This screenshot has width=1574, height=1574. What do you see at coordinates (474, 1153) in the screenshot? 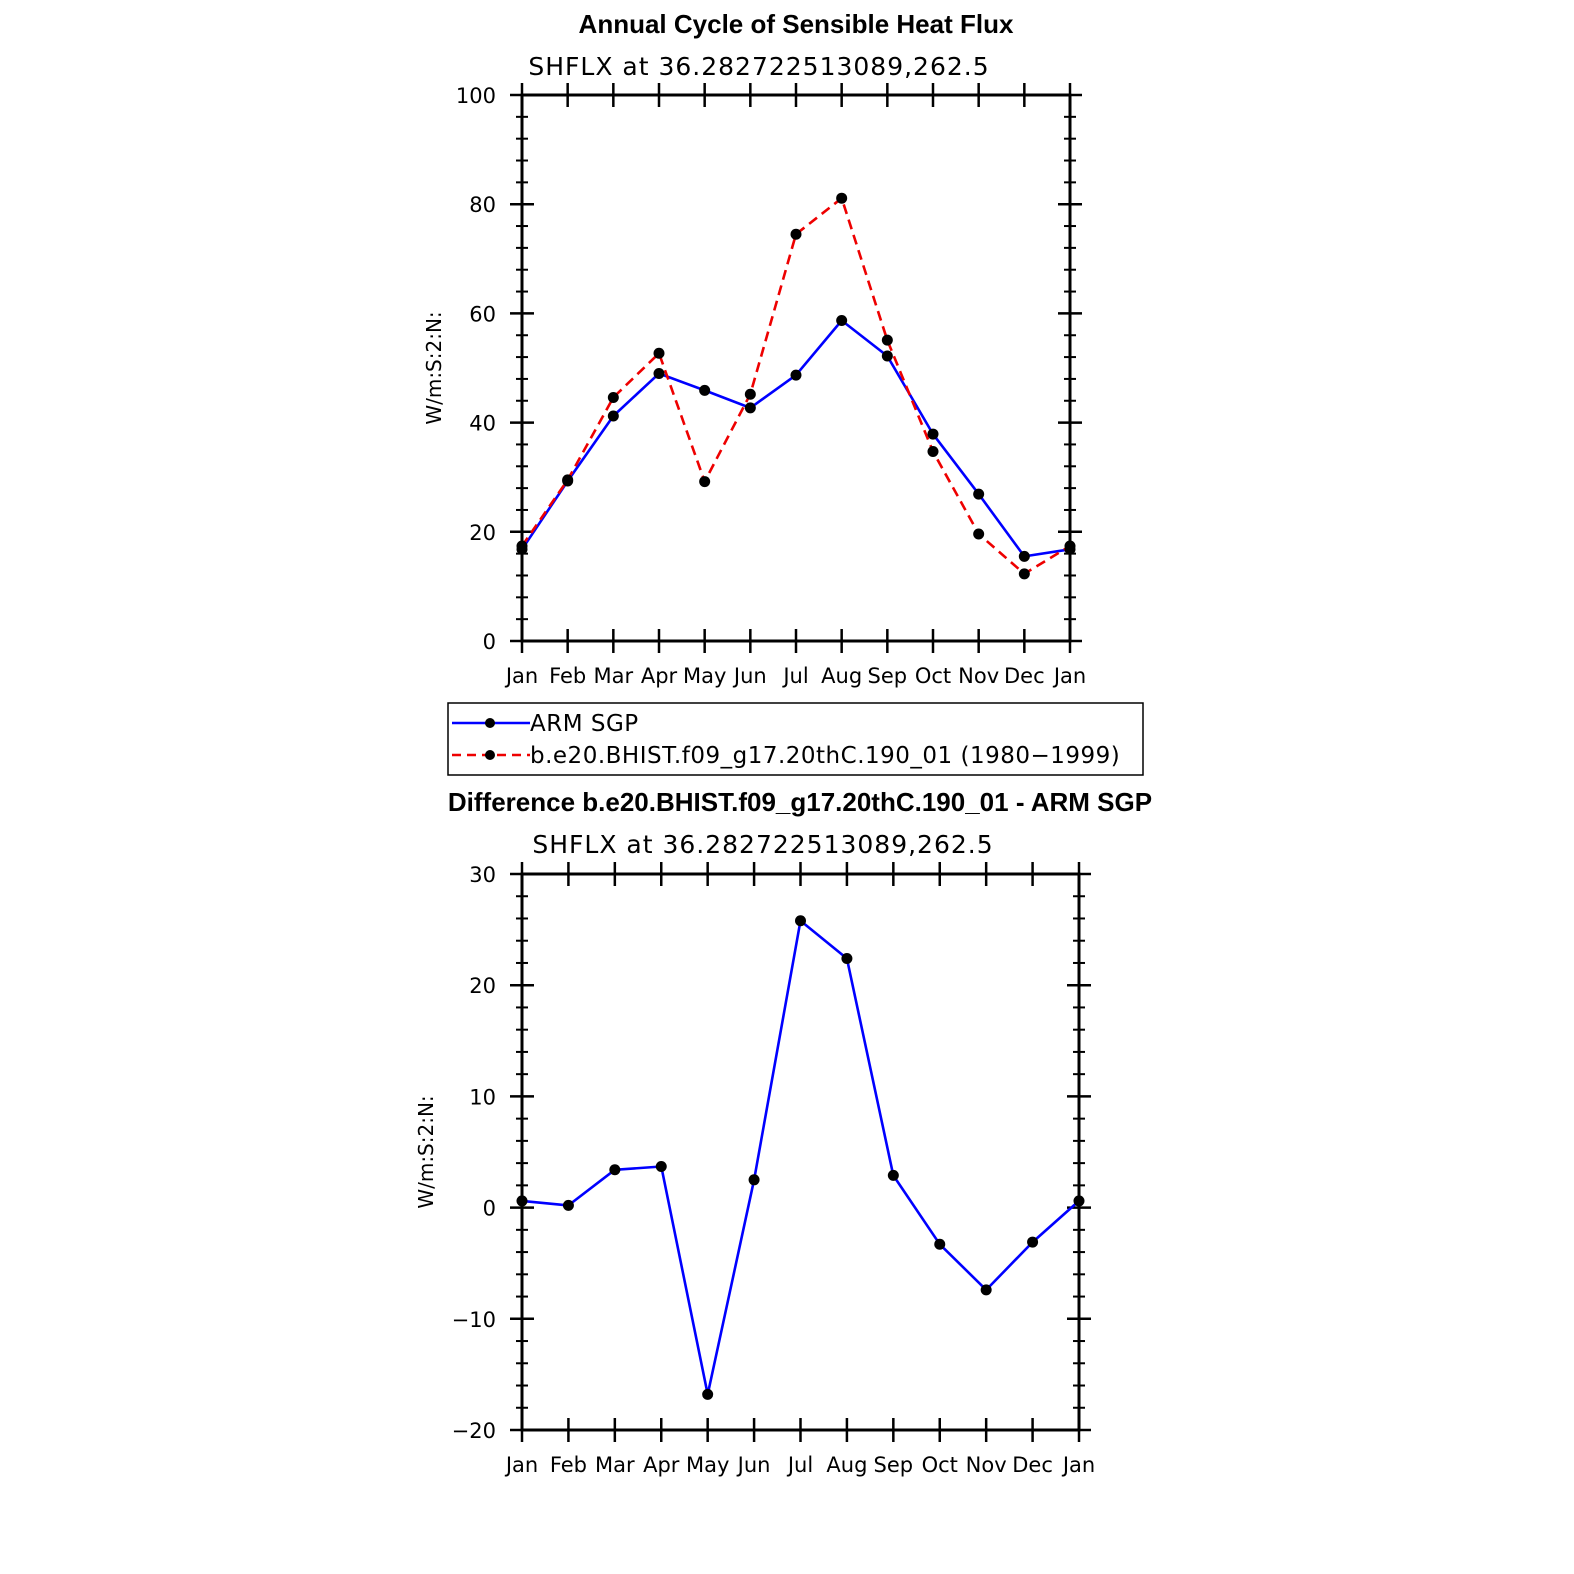
I see `y-tick-labels: −20 −10 0 10 20 30` at bounding box center [474, 1153].